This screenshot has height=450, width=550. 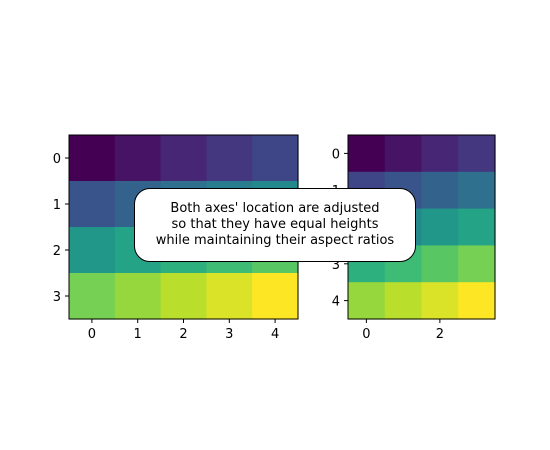 What do you see at coordinates (275, 208) in the screenshot?
I see `annotation-line-1: Both axes' location are adjusted` at bounding box center [275, 208].